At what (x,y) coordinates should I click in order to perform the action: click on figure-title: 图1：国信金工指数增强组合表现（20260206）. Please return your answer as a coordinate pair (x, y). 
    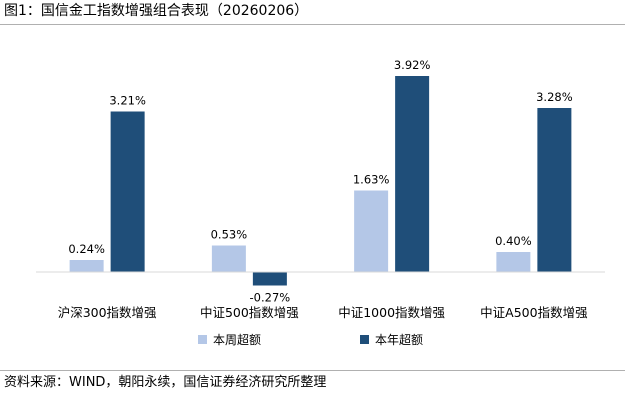
    Looking at the image, I should click on (156, 11).